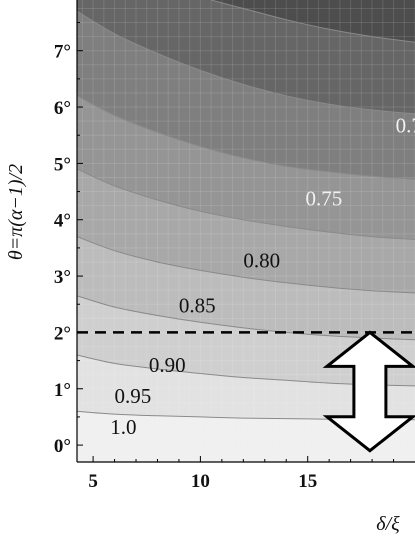 This screenshot has height=537, width=415. Describe the element at coordinates (405, 125) in the screenshot. I see `contour-label-0.7: 0.7` at that location.